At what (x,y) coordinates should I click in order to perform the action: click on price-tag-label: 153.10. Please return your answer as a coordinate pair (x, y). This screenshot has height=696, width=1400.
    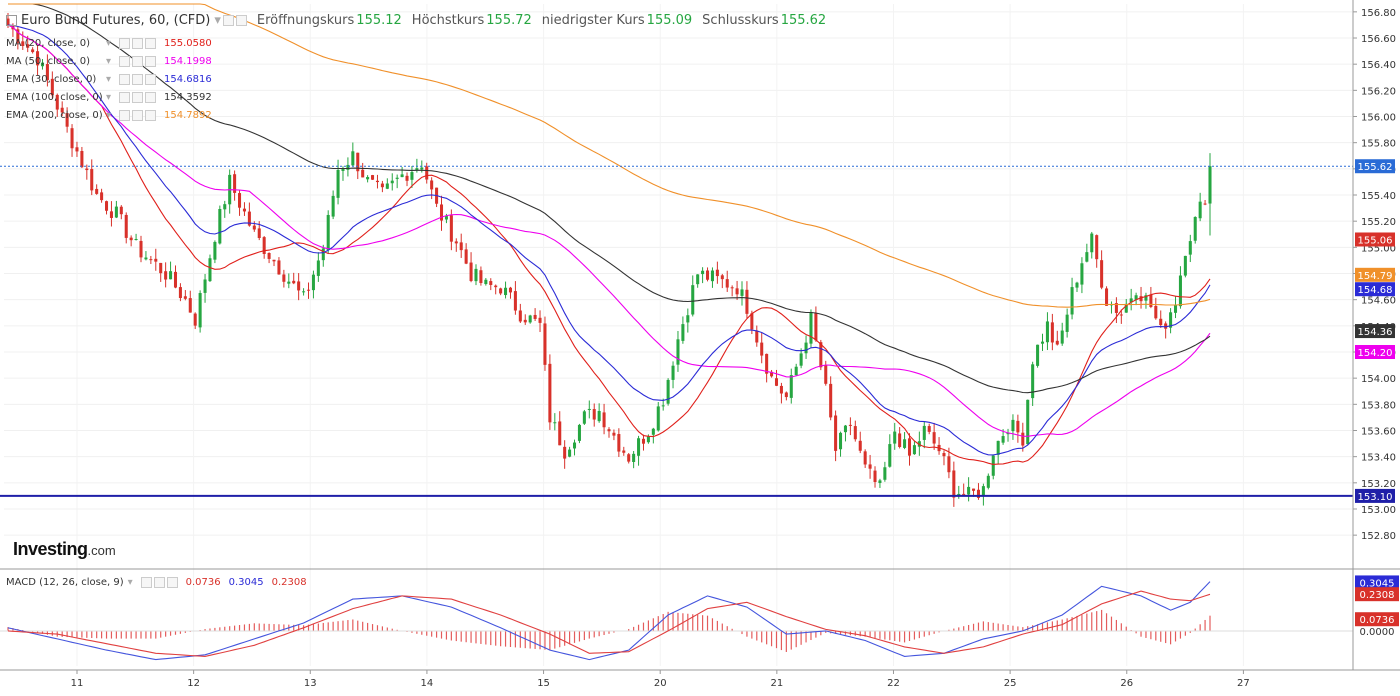
    Looking at the image, I should click on (1375, 497).